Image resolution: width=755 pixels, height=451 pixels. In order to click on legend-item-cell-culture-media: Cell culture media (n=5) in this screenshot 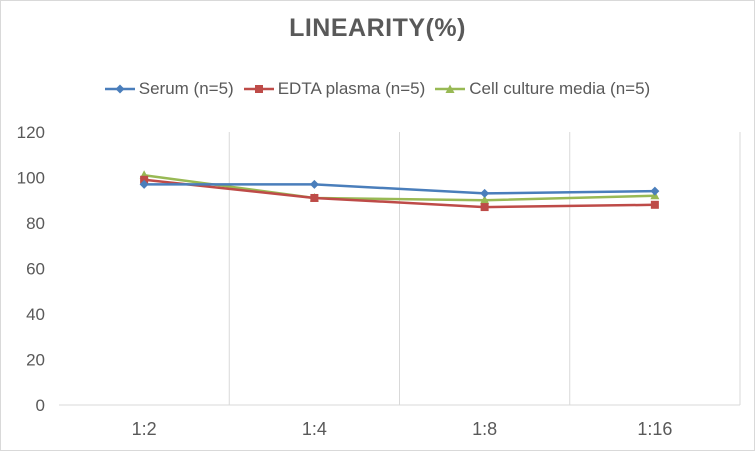, I will do `click(542, 89)`.